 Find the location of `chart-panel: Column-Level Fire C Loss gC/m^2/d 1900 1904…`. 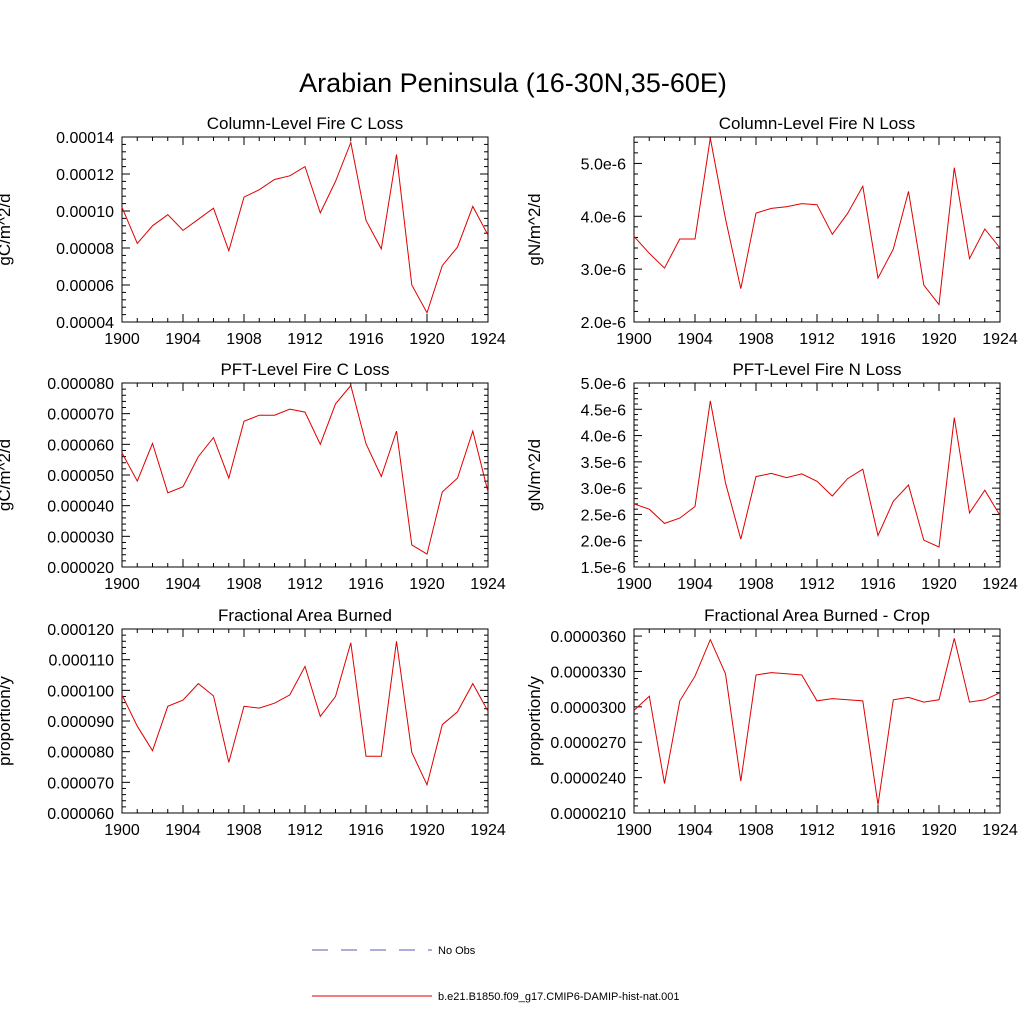

chart-panel: Column-Level Fire C Loss gC/m^2/d 1900 1904… is located at coordinates (253, 231).